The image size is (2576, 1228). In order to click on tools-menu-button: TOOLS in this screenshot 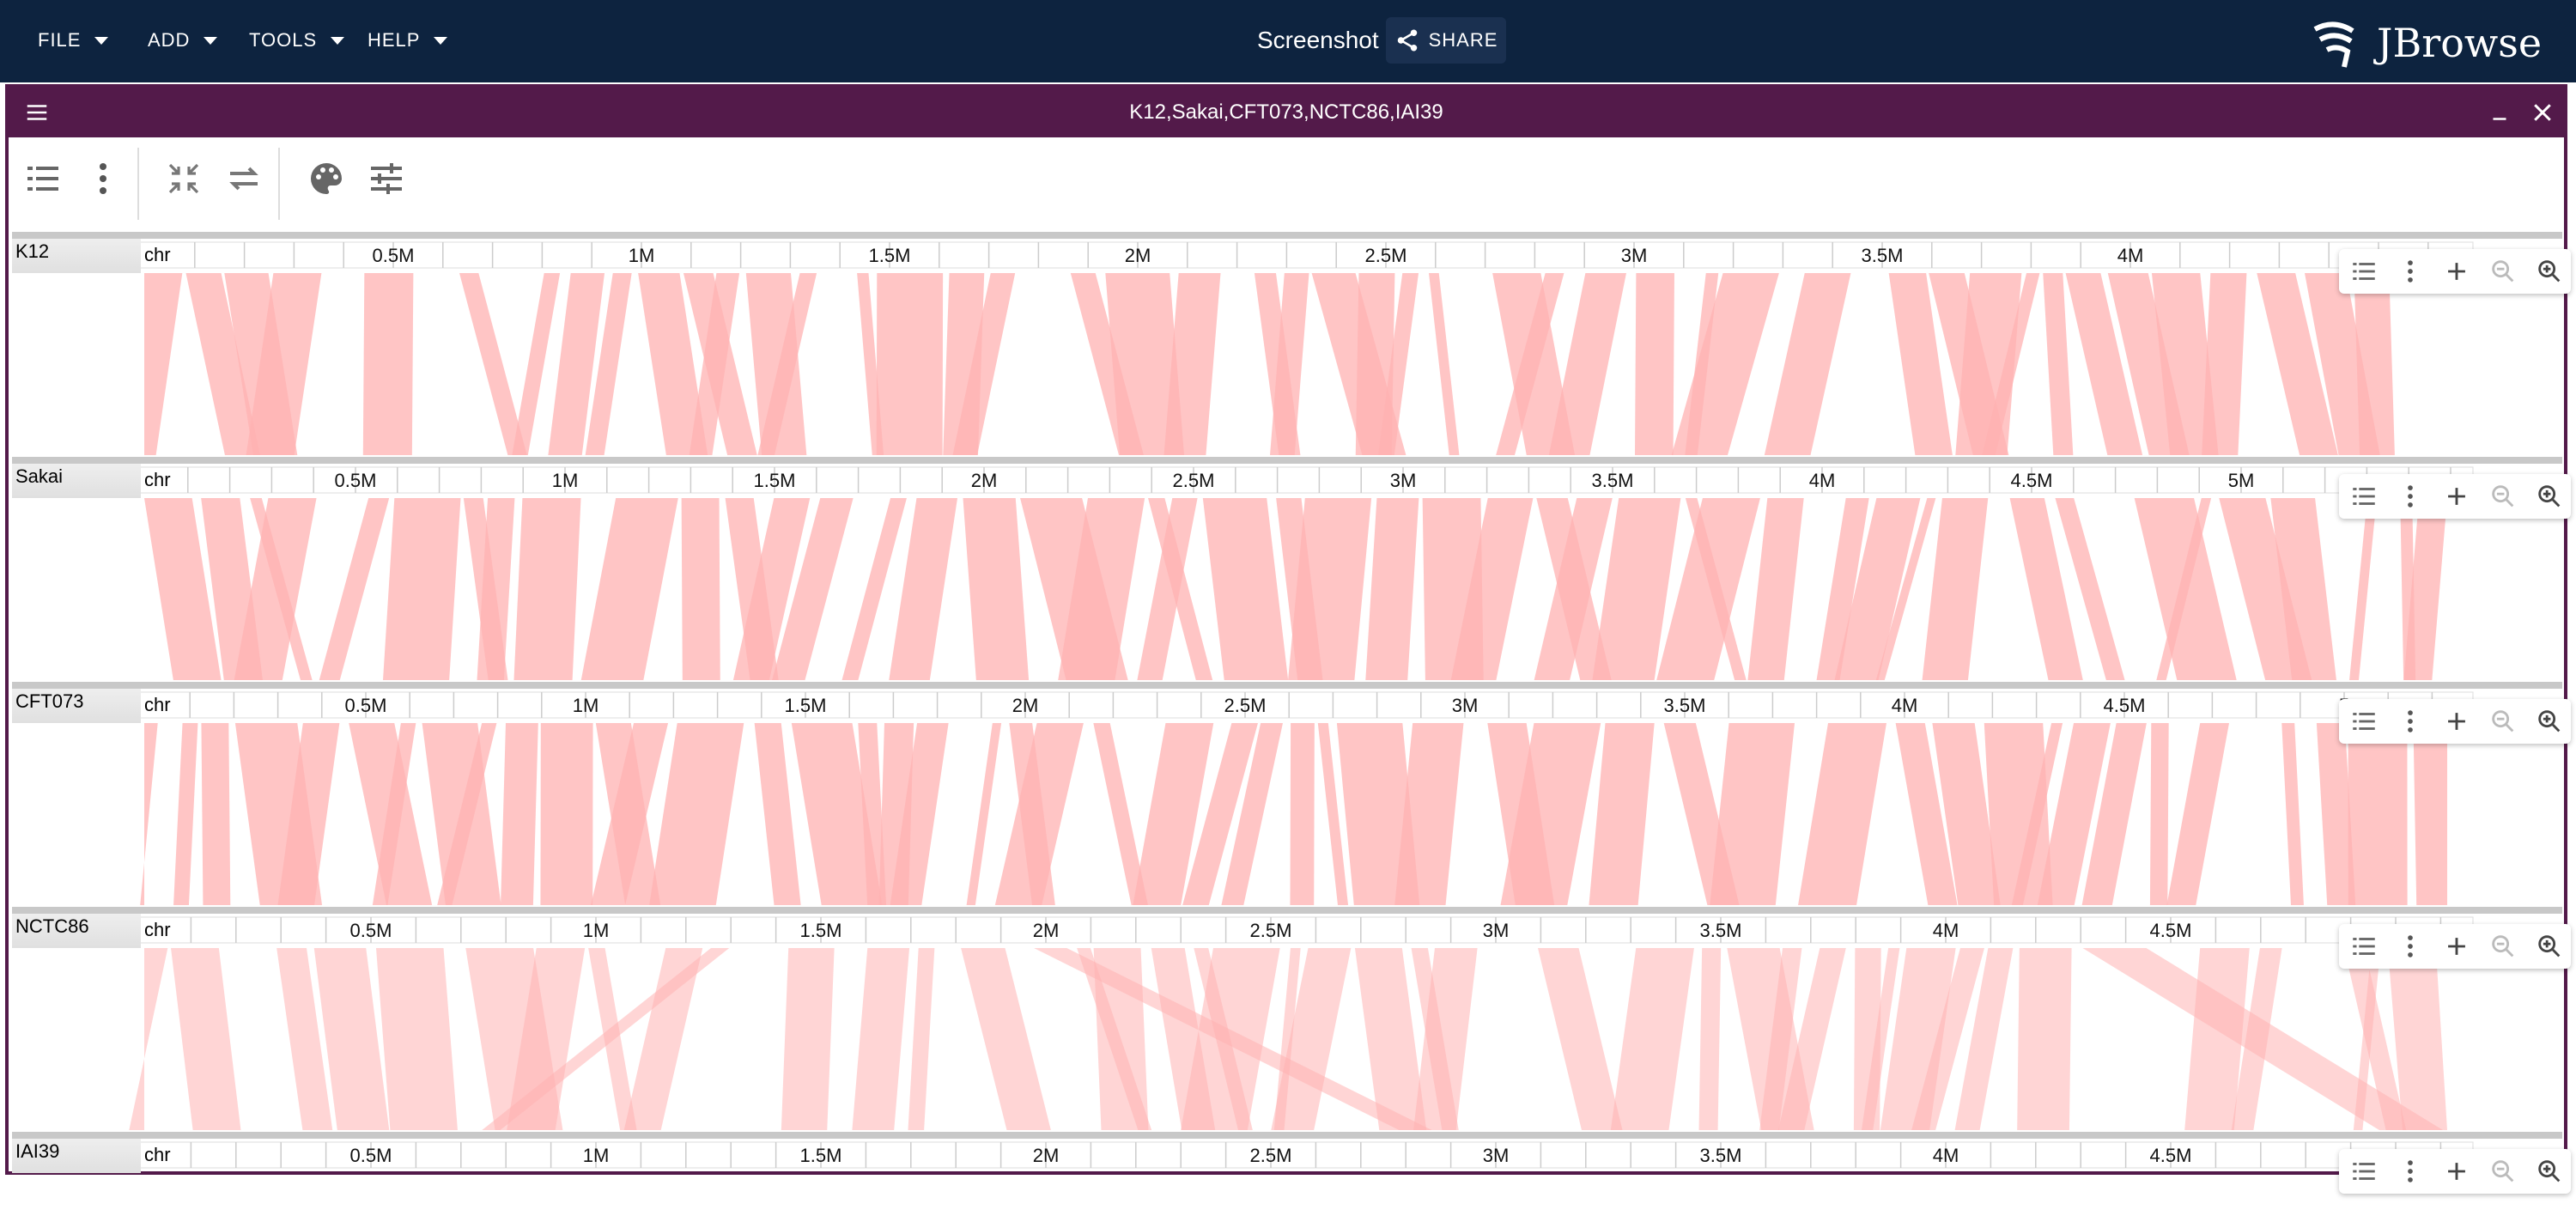, I will do `click(297, 40)`.